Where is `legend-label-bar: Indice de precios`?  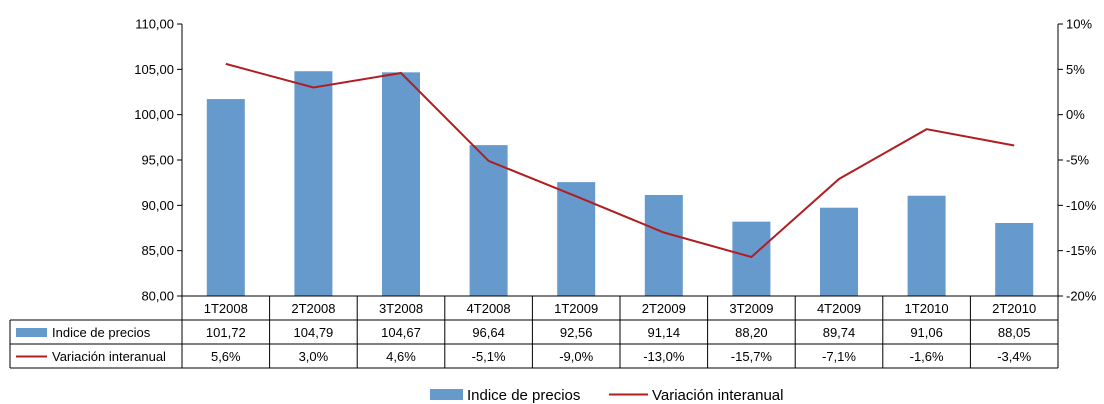
legend-label-bar: Indice de precios is located at coordinates (523, 395).